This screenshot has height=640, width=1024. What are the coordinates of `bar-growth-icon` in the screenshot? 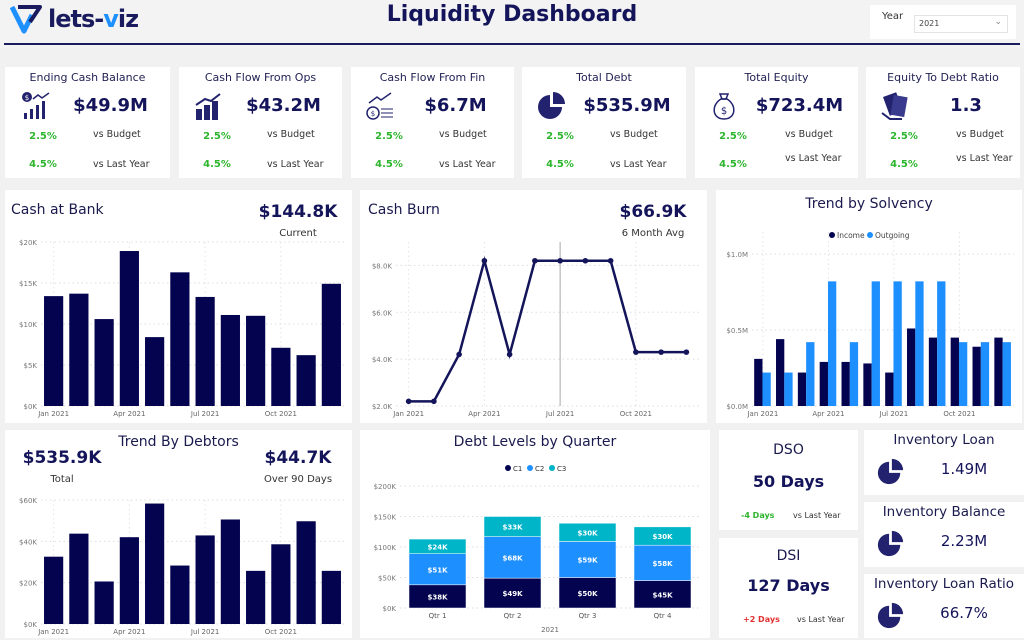 It's located at (208, 106).